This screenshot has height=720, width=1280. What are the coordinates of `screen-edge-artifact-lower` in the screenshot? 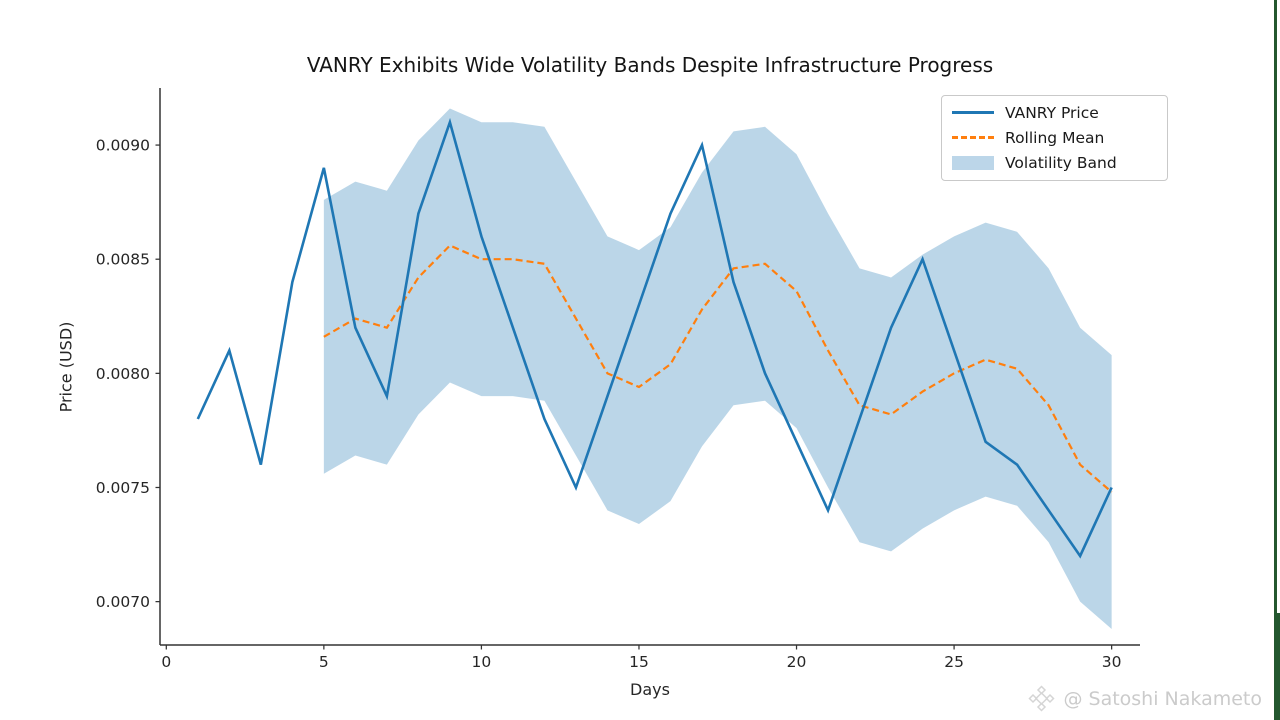 It's located at (1277, 666).